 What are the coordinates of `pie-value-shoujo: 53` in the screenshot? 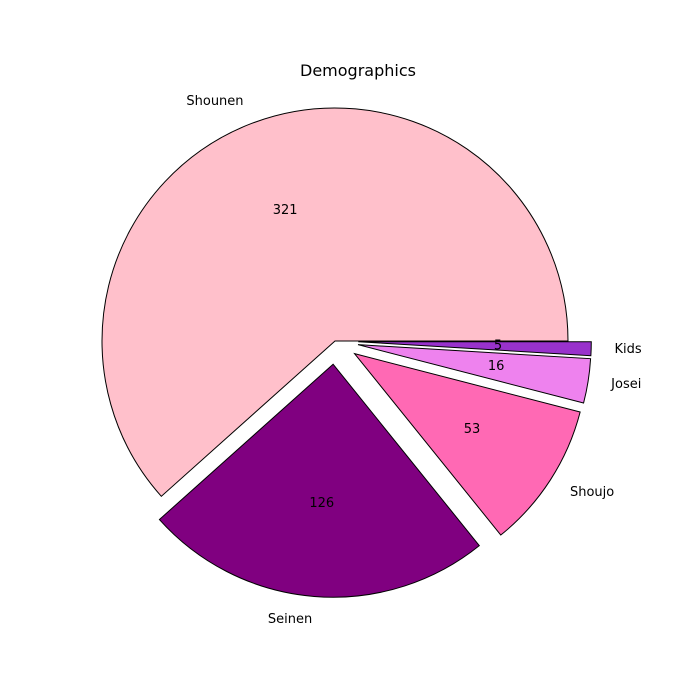 It's located at (472, 429).